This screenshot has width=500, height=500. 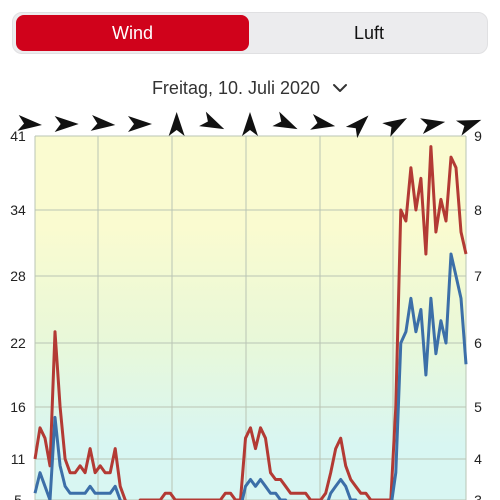 I want to click on y-left-tick-label: 16, so click(x=18, y=407).